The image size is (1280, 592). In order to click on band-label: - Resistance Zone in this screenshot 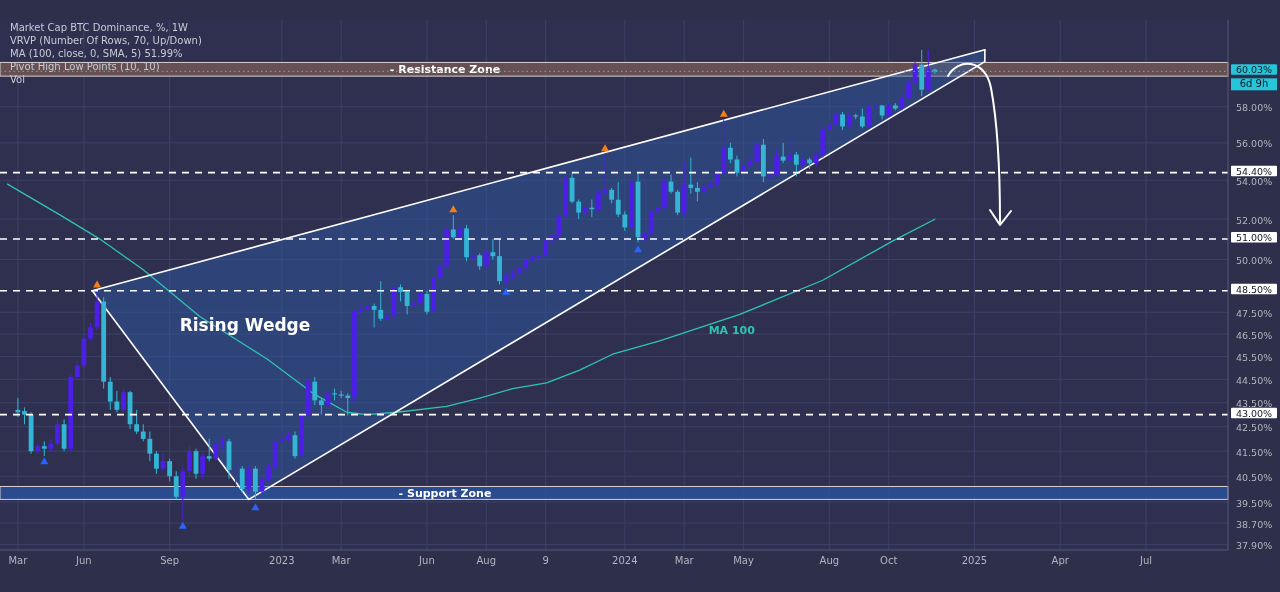, I will do `click(445, 70)`.